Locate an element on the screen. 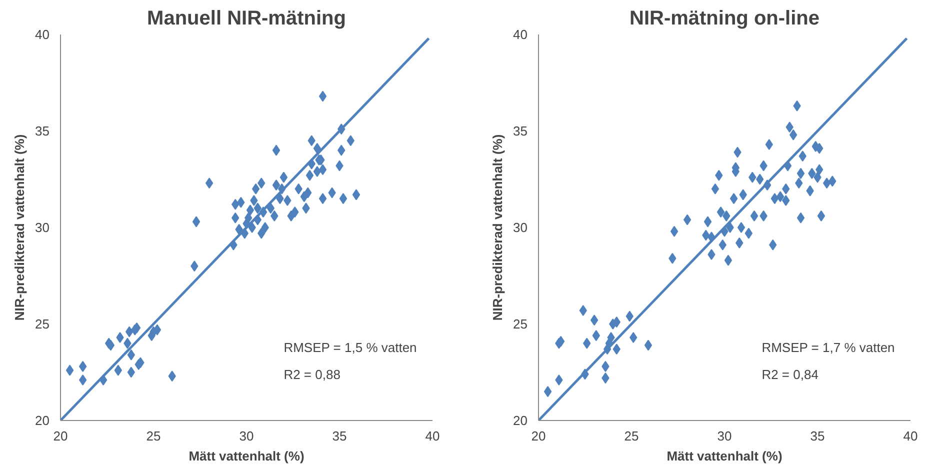  annotation: RMSEP = 1,5 % vatten is located at coordinates (350, 347).